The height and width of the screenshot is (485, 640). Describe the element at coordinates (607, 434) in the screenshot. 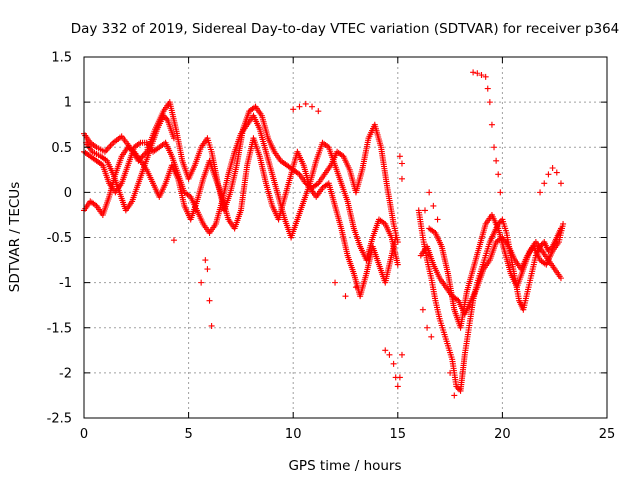

I see `x-tick-label: 25` at that location.